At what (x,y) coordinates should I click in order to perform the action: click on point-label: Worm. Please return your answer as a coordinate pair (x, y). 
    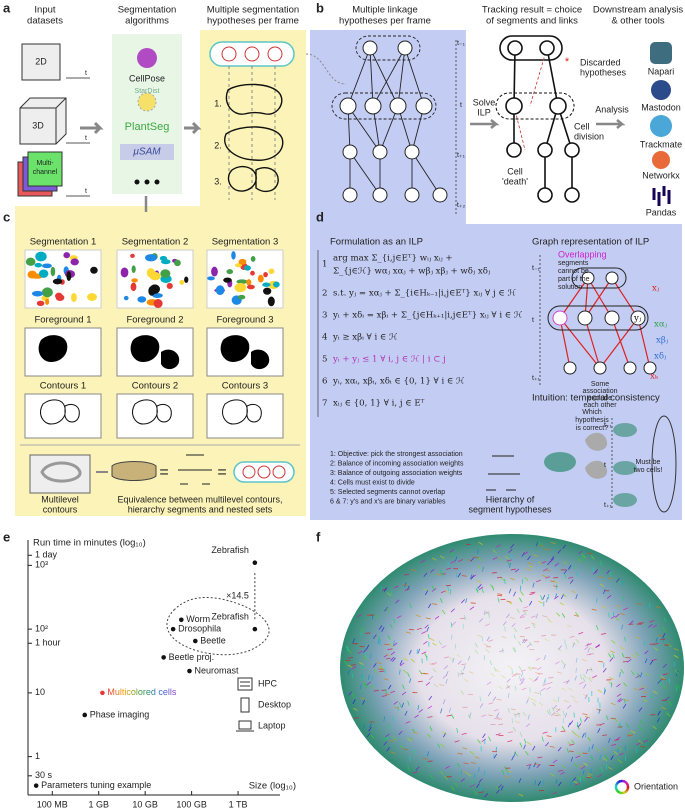
    Looking at the image, I should click on (198, 619).